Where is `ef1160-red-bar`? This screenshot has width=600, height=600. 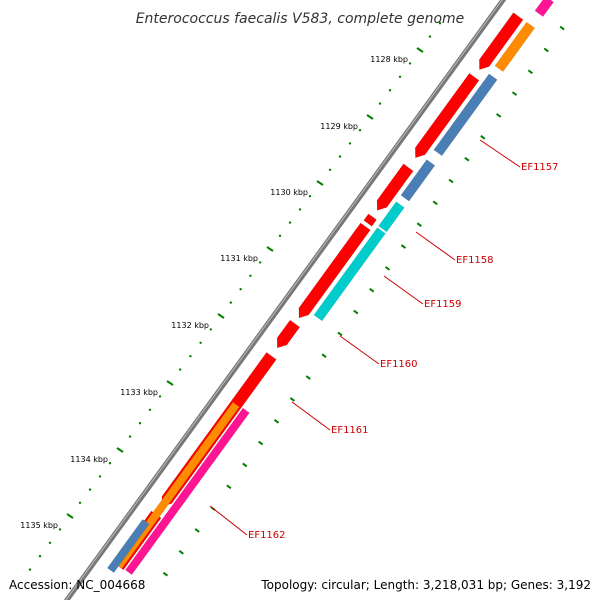
ef1160-red-bar is located at coordinates (334, 270).